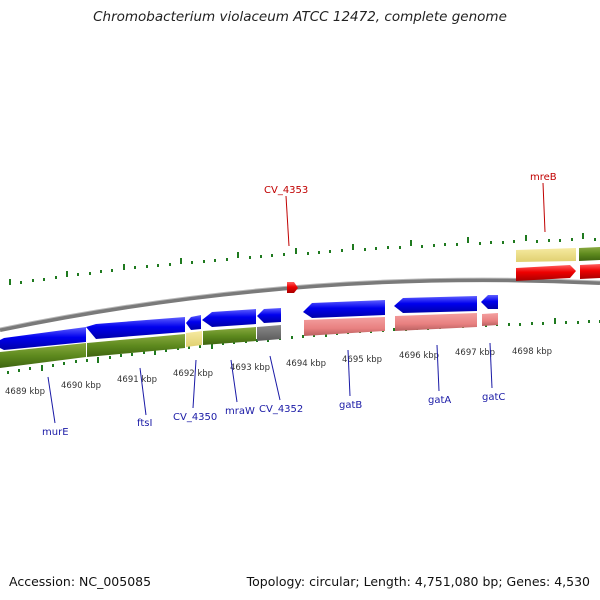 Image resolution: width=600 pixels, height=600 pixels. What do you see at coordinates (543, 177) in the screenshot?
I see `gene-label-mreB: mreB` at bounding box center [543, 177].